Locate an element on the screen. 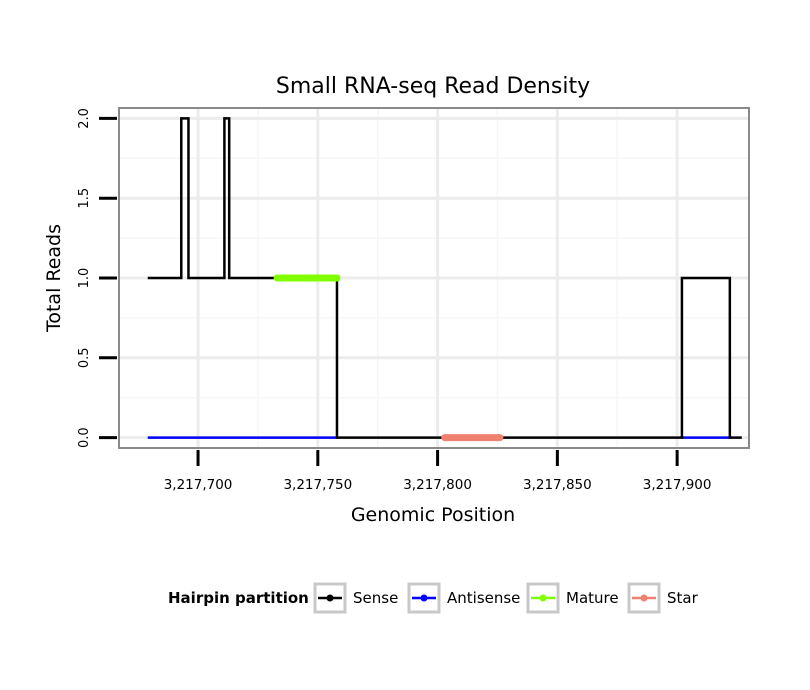 The height and width of the screenshot is (690, 810). chart-title: Small RNA-seq Read Density is located at coordinates (433, 86).